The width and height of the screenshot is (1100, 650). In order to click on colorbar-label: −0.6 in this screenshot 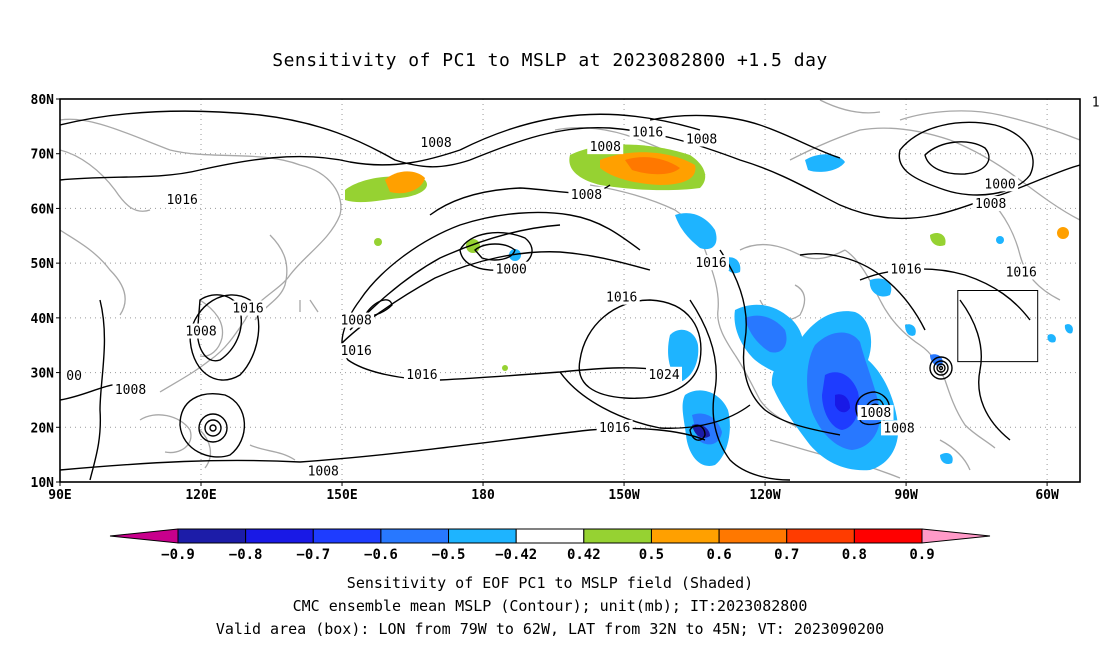, I will do `click(381, 555)`.